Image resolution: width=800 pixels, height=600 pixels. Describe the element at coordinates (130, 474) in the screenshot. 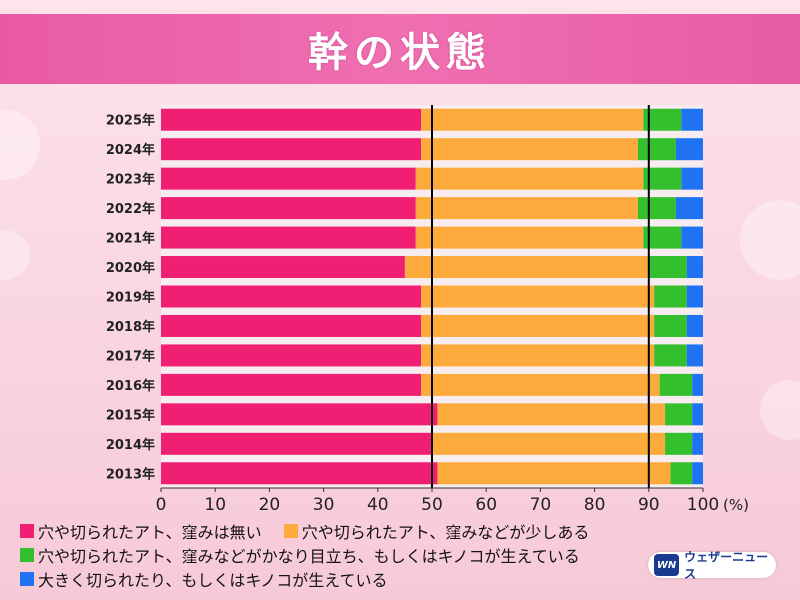

I see `y-tick-label: 2013年` at that location.